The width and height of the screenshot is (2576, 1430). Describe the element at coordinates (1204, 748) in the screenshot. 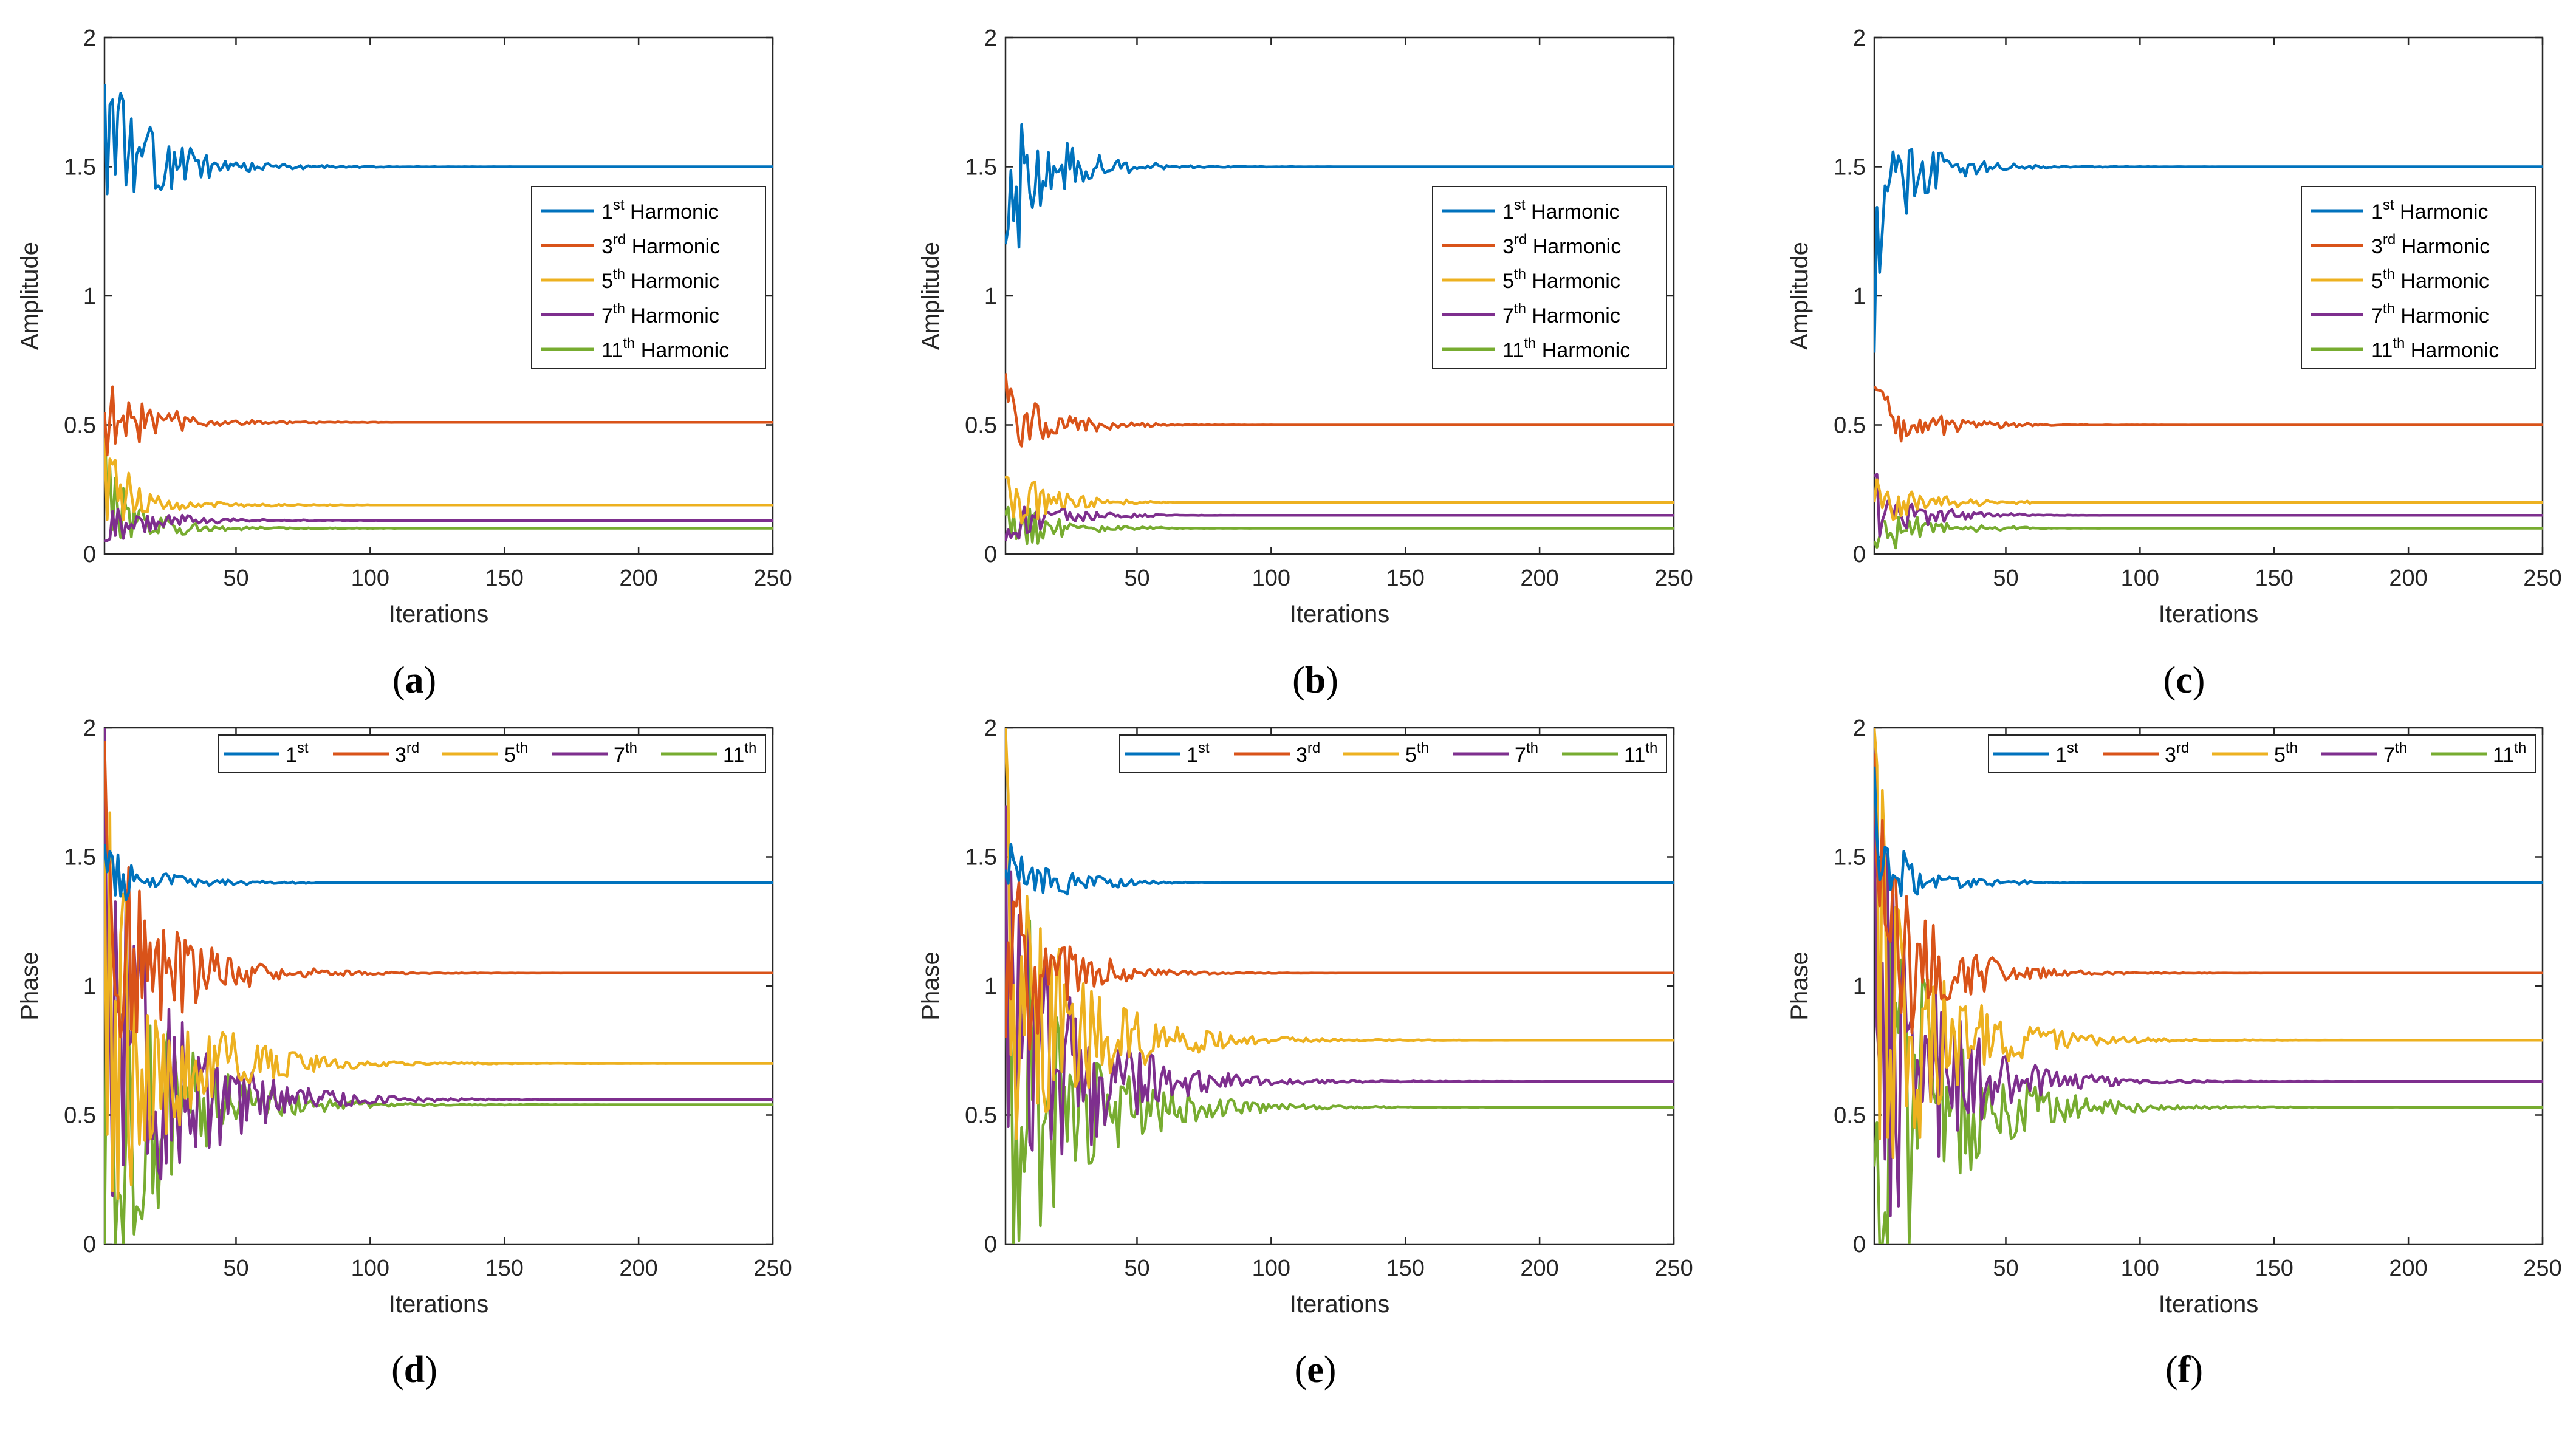

I see `legend-superscript: st` at that location.